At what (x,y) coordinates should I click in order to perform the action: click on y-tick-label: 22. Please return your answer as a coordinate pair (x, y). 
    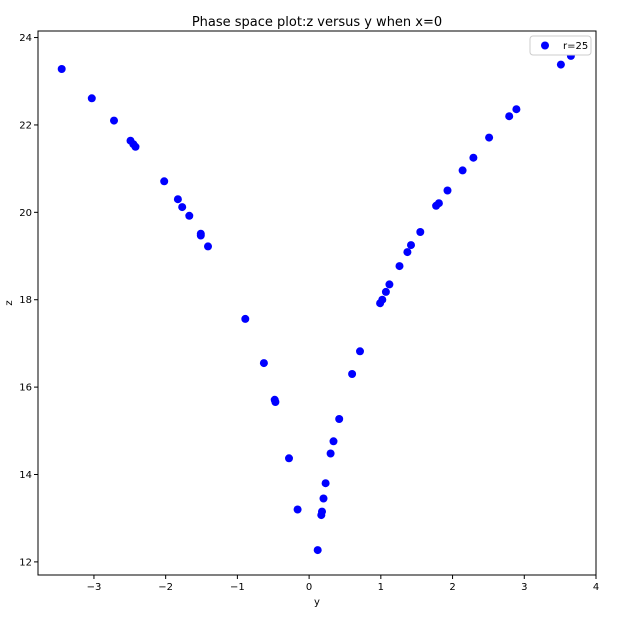
    Looking at the image, I should click on (25, 125).